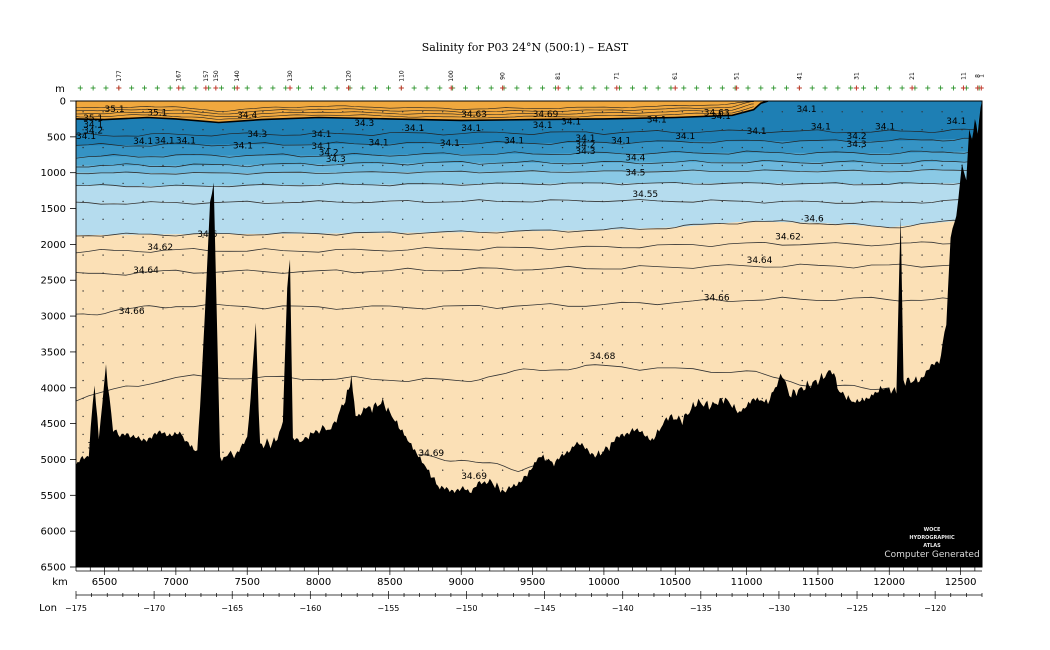 This screenshot has width=1050, height=650. Describe the element at coordinates (48, 608) in the screenshot. I see `lon-axis-label: Lon` at that location.